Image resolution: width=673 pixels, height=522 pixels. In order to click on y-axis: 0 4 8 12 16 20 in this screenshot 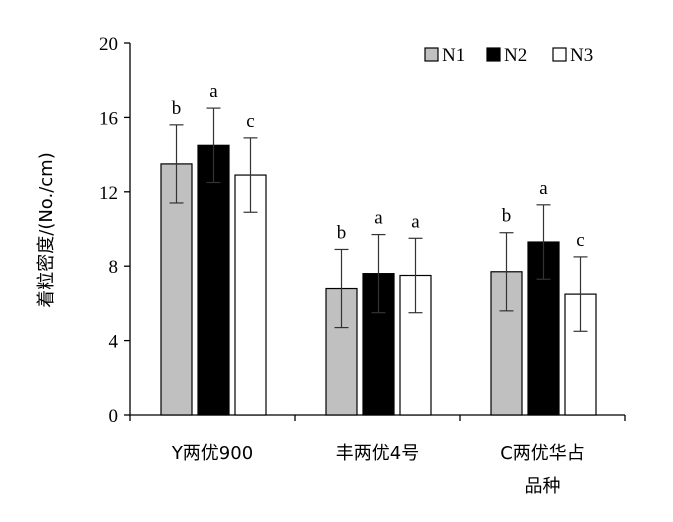, I will do `click(115, 230)`.